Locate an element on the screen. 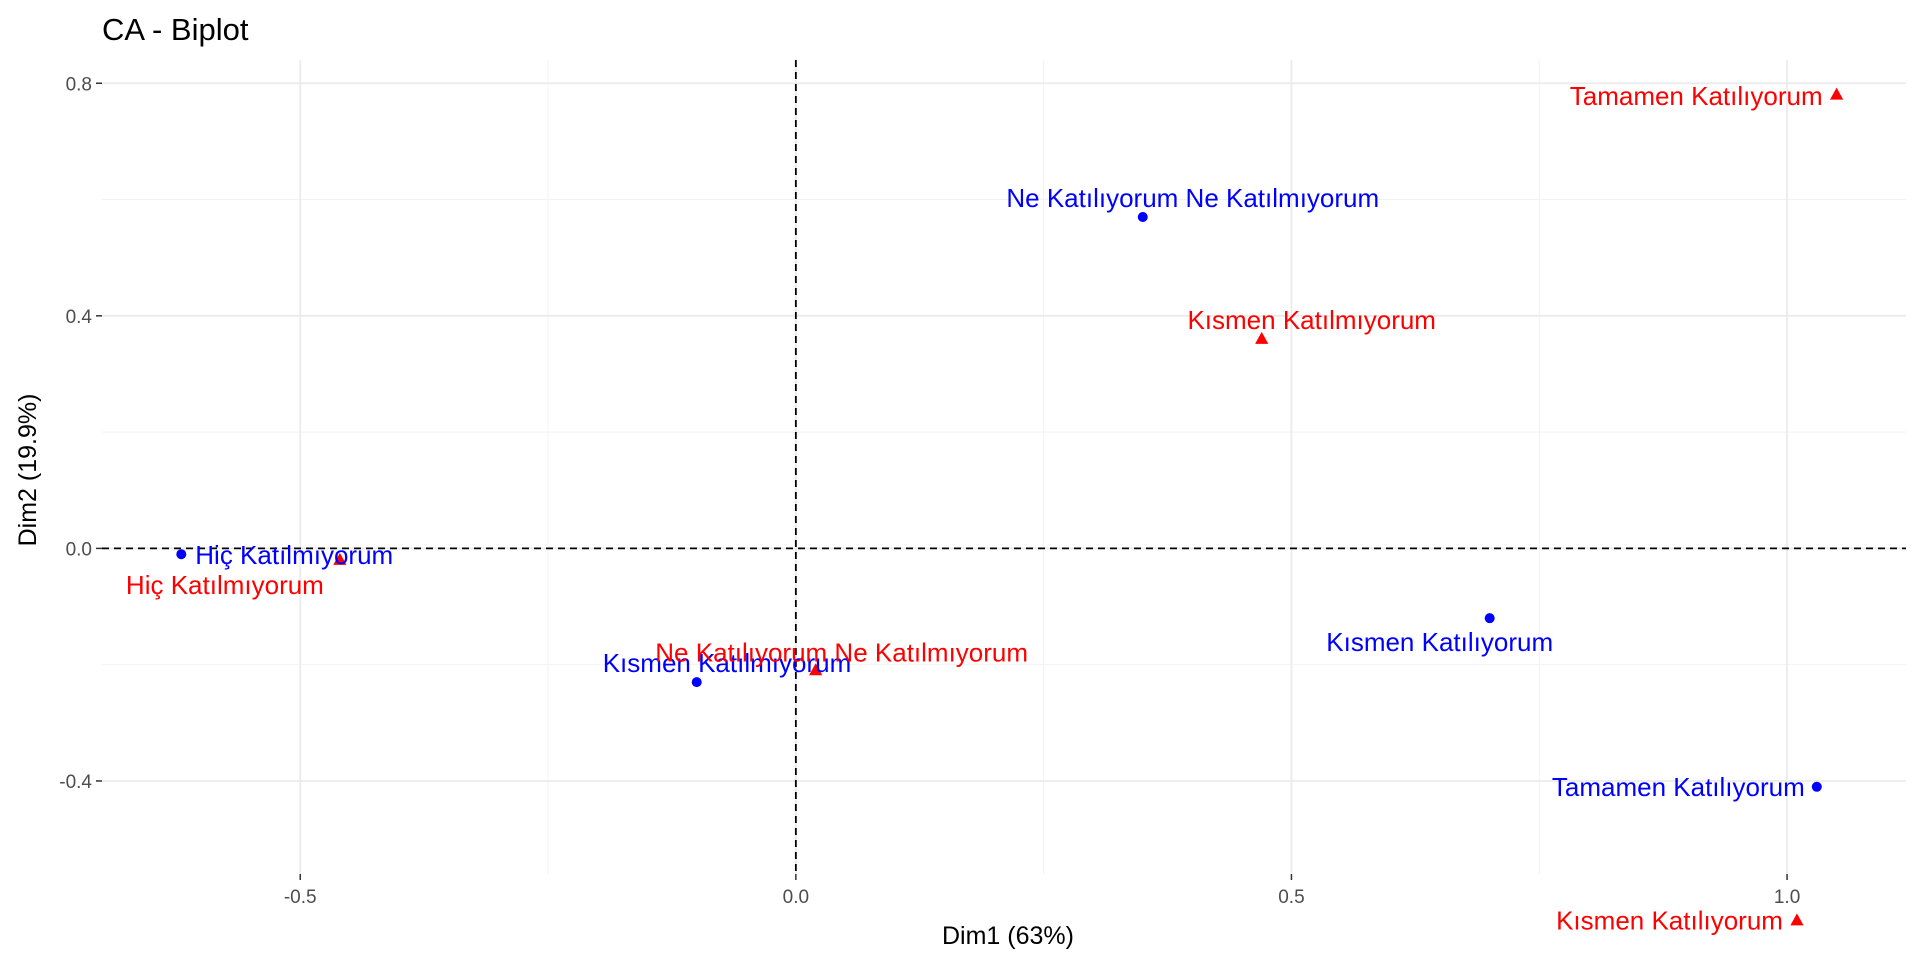 The height and width of the screenshot is (960, 1920). row-point-label: Kısmen Katılıyorum is located at coordinates (1439, 642).